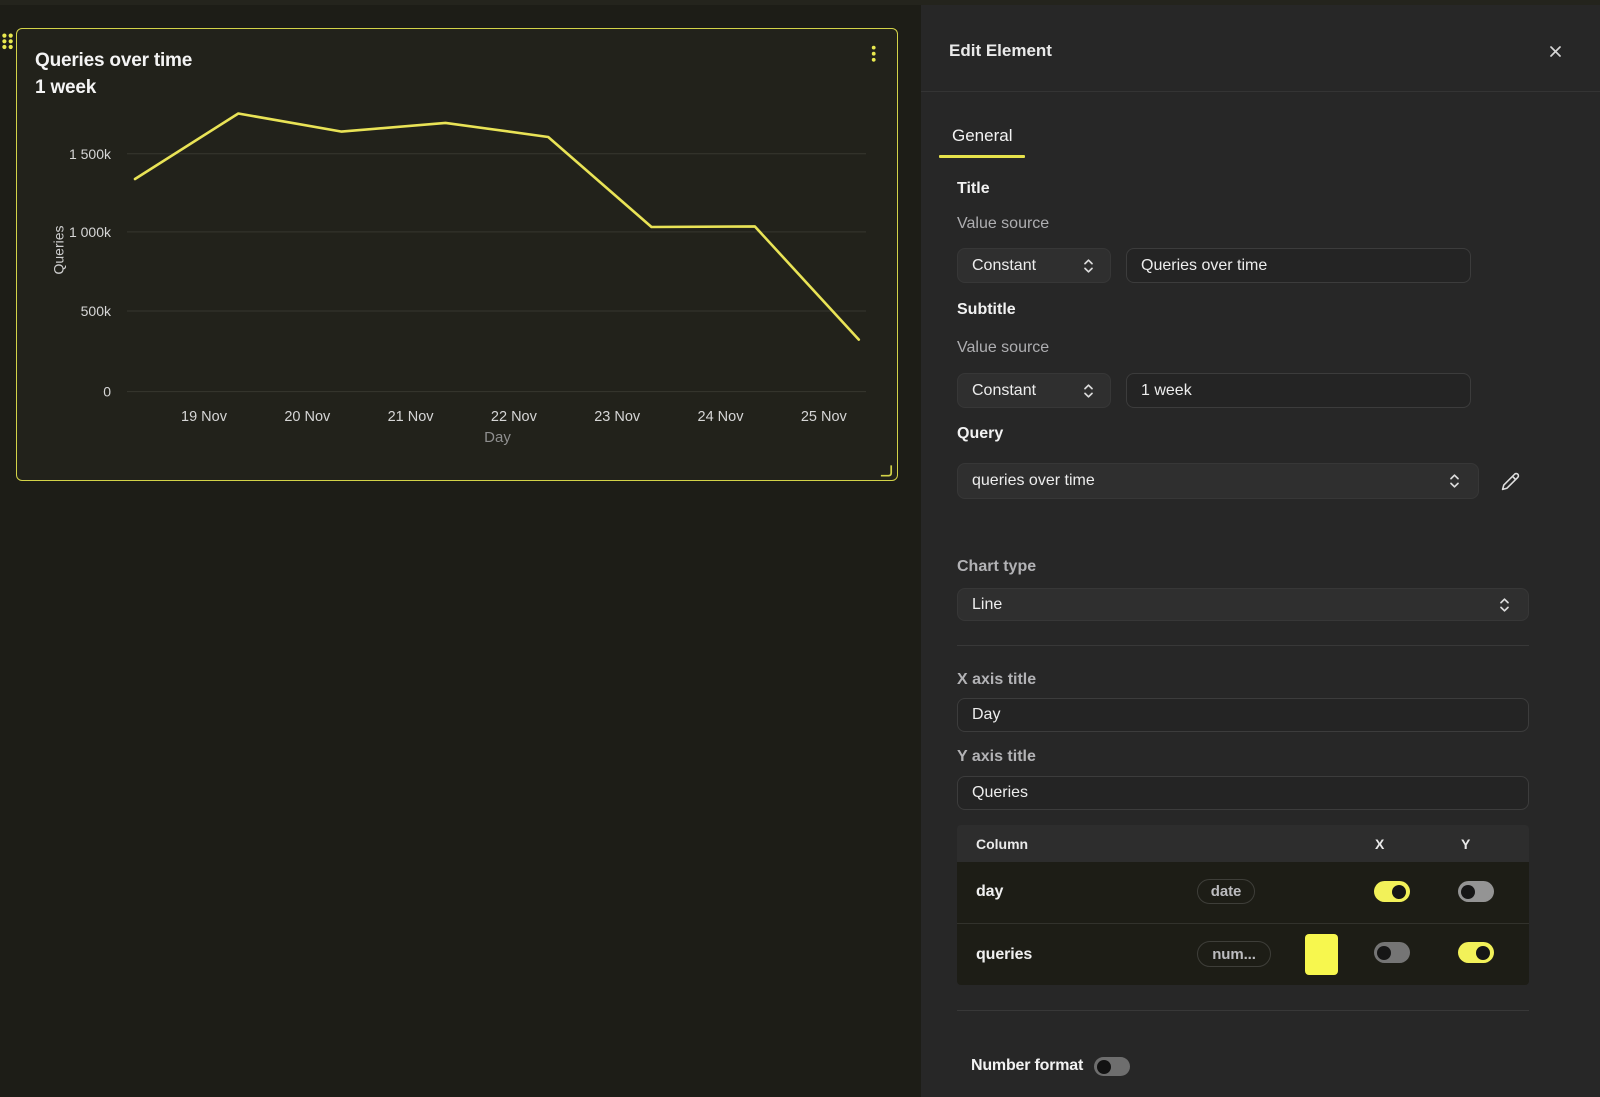  What do you see at coordinates (59, 249) in the screenshot?
I see `svg-text: Queries` at bounding box center [59, 249].